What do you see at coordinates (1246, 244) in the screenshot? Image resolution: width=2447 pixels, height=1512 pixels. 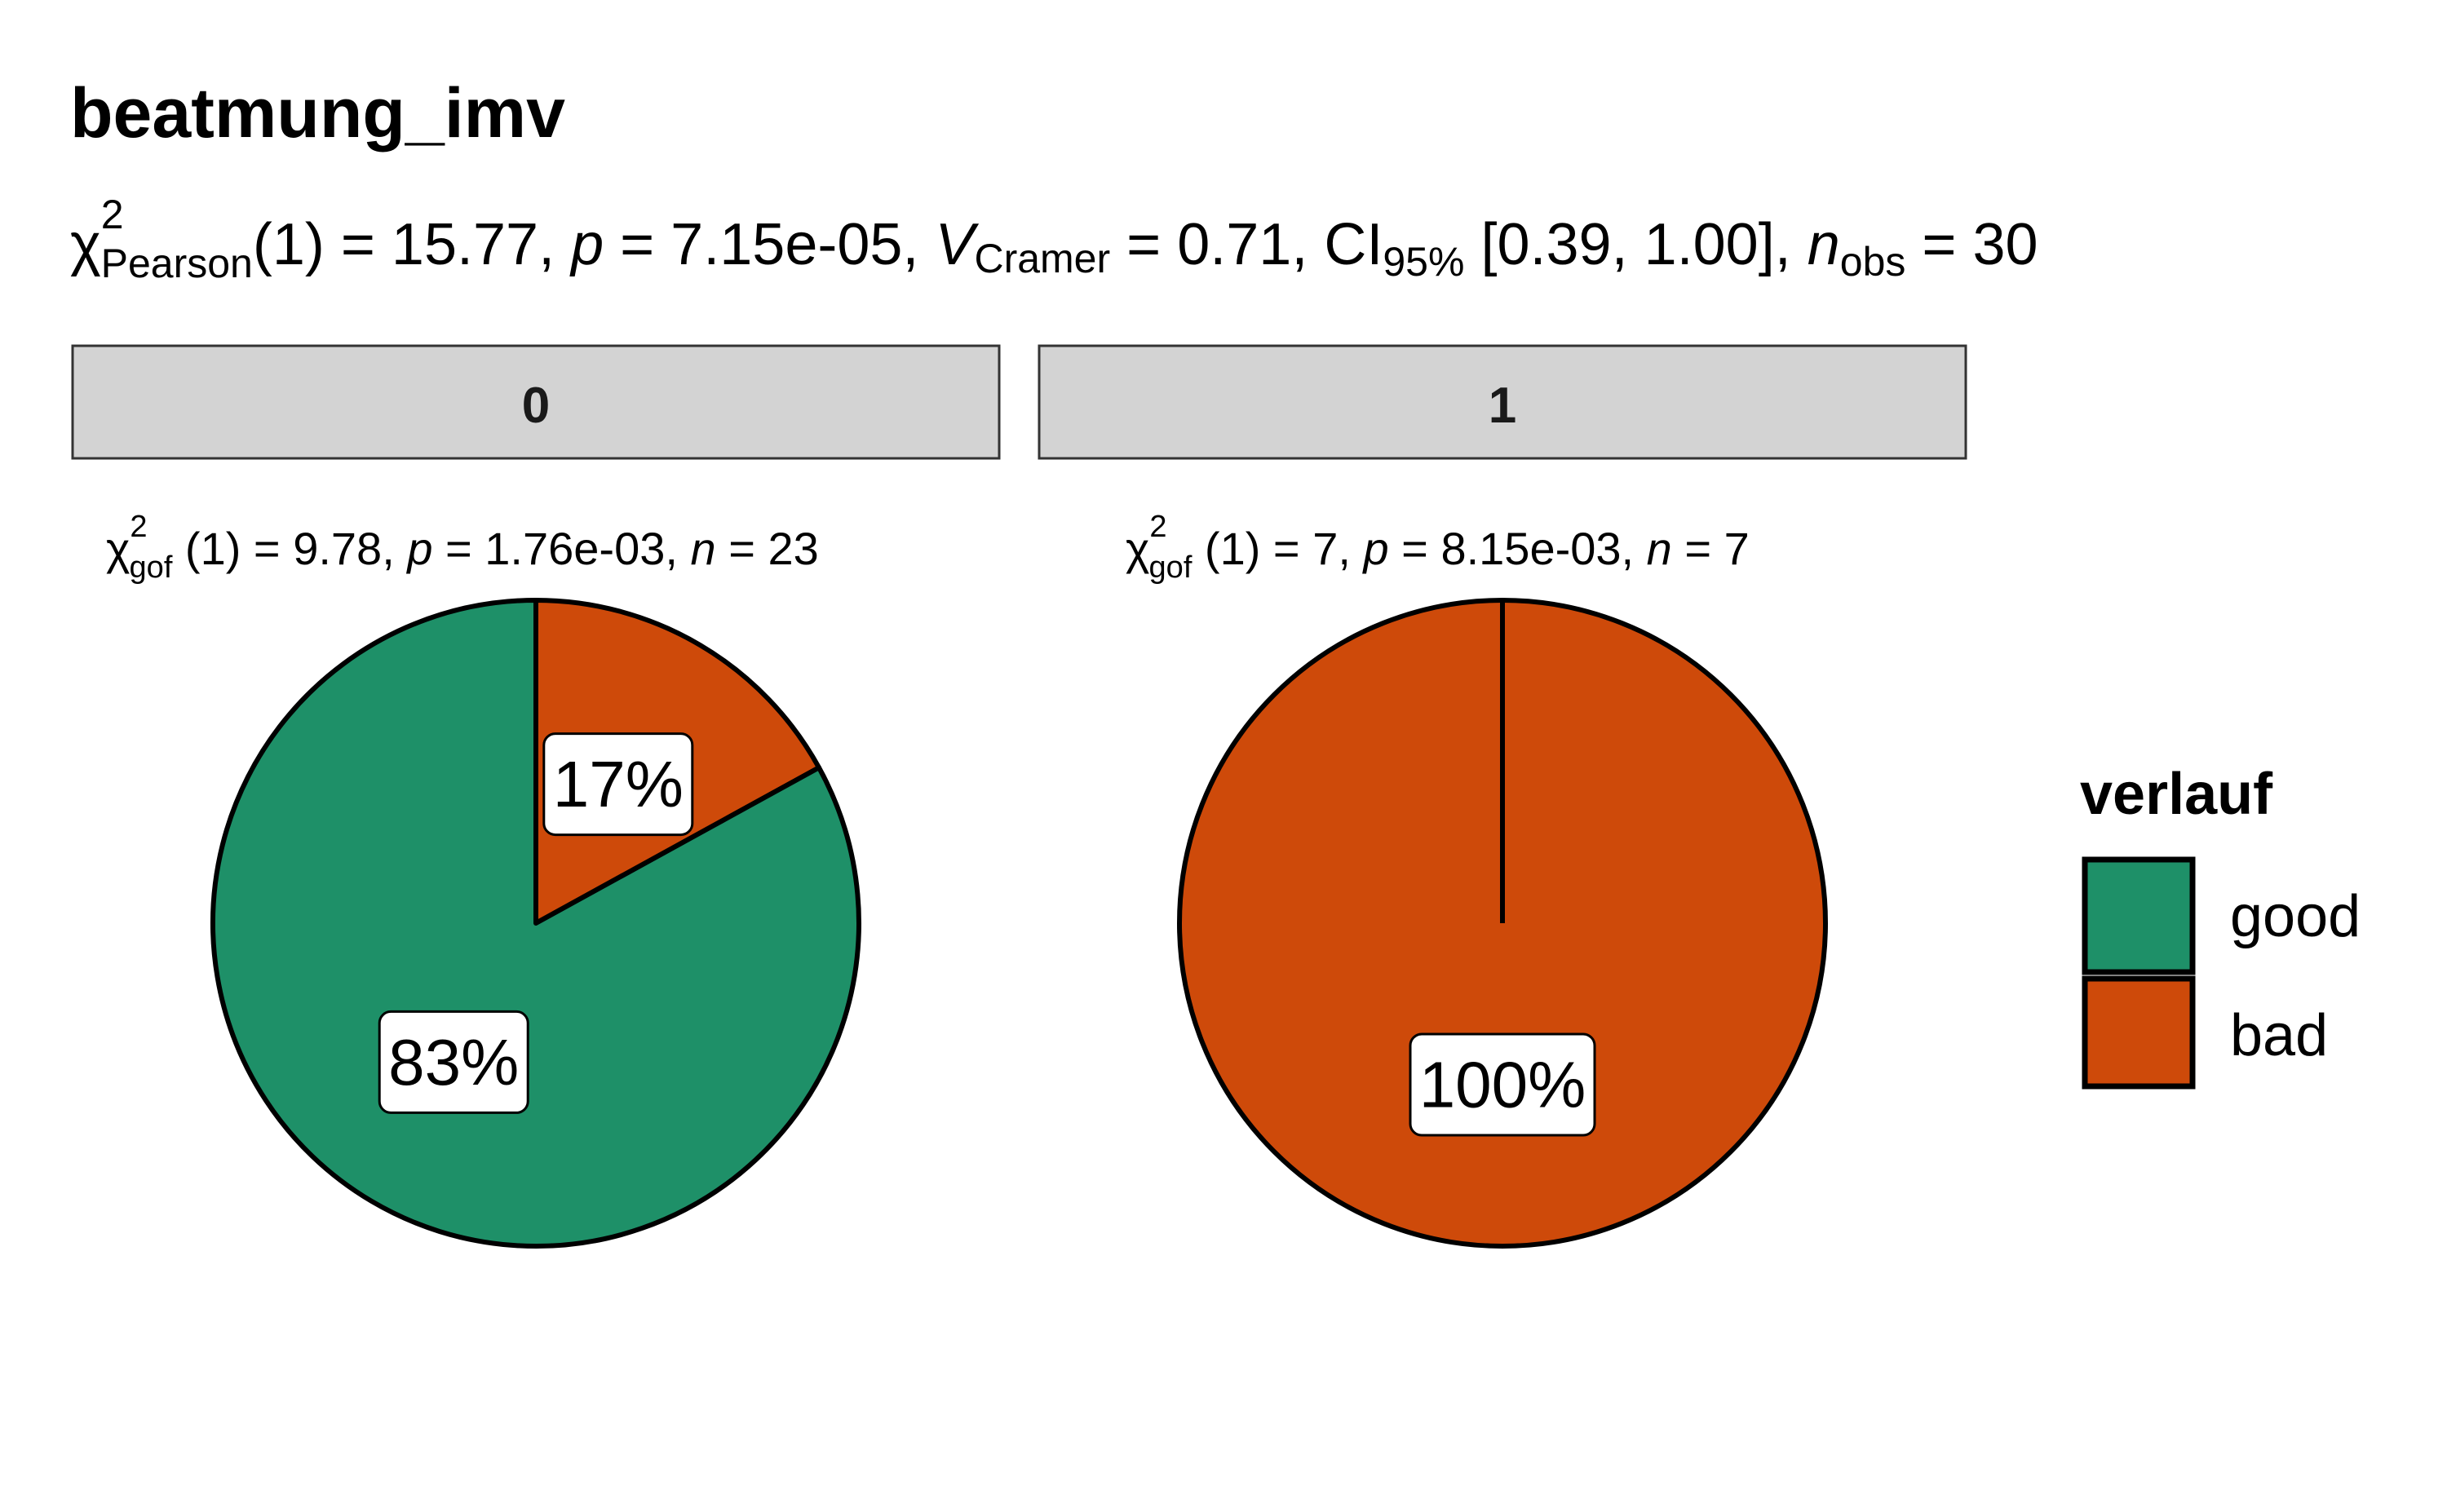 I see `subtitle-v-val: = 0.71, CI` at bounding box center [1246, 244].